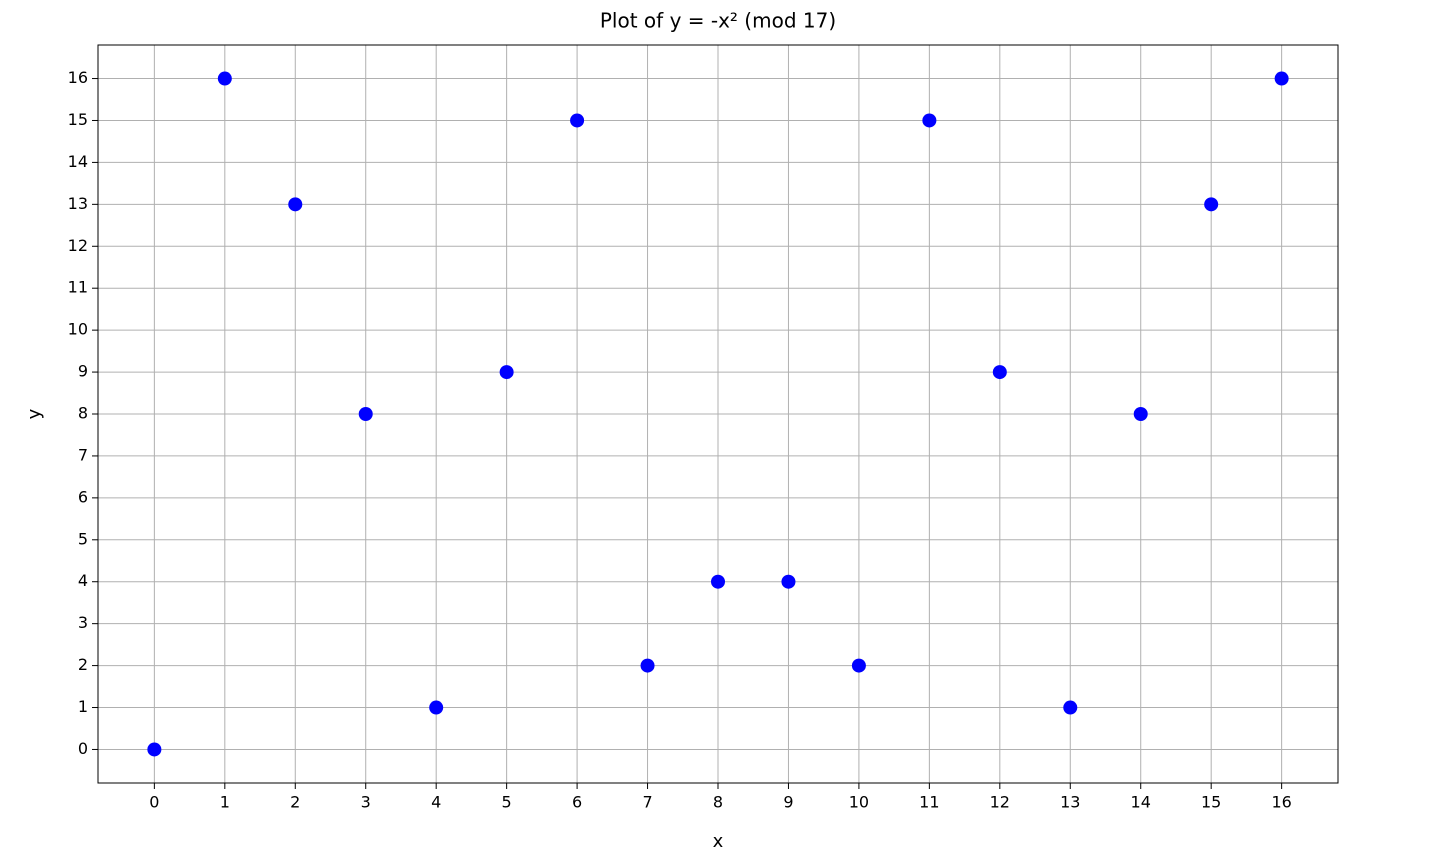 This screenshot has width=1440, height=868. I want to click on x-tick-label: 11, so click(929, 802).